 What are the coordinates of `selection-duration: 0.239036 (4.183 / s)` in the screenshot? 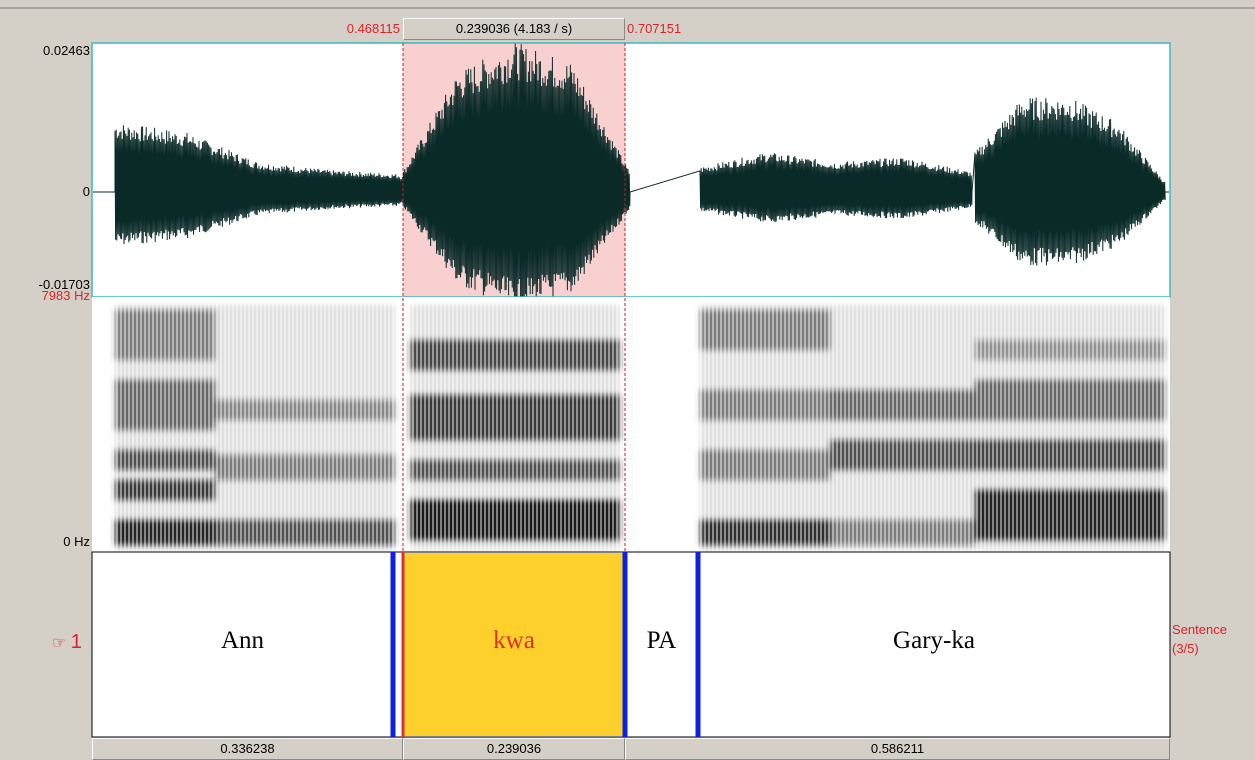 It's located at (514, 29).